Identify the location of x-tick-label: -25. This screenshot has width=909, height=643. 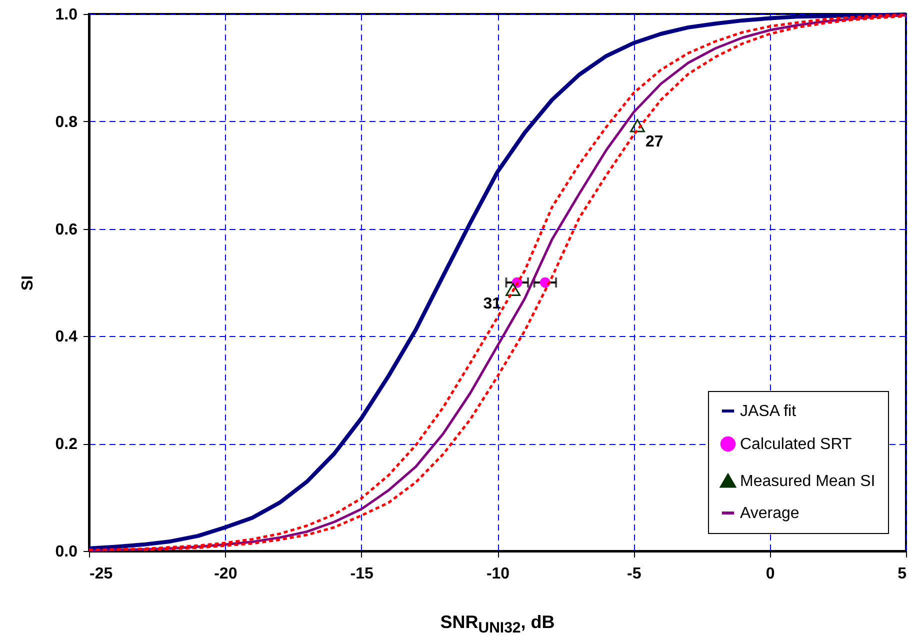
(101, 574).